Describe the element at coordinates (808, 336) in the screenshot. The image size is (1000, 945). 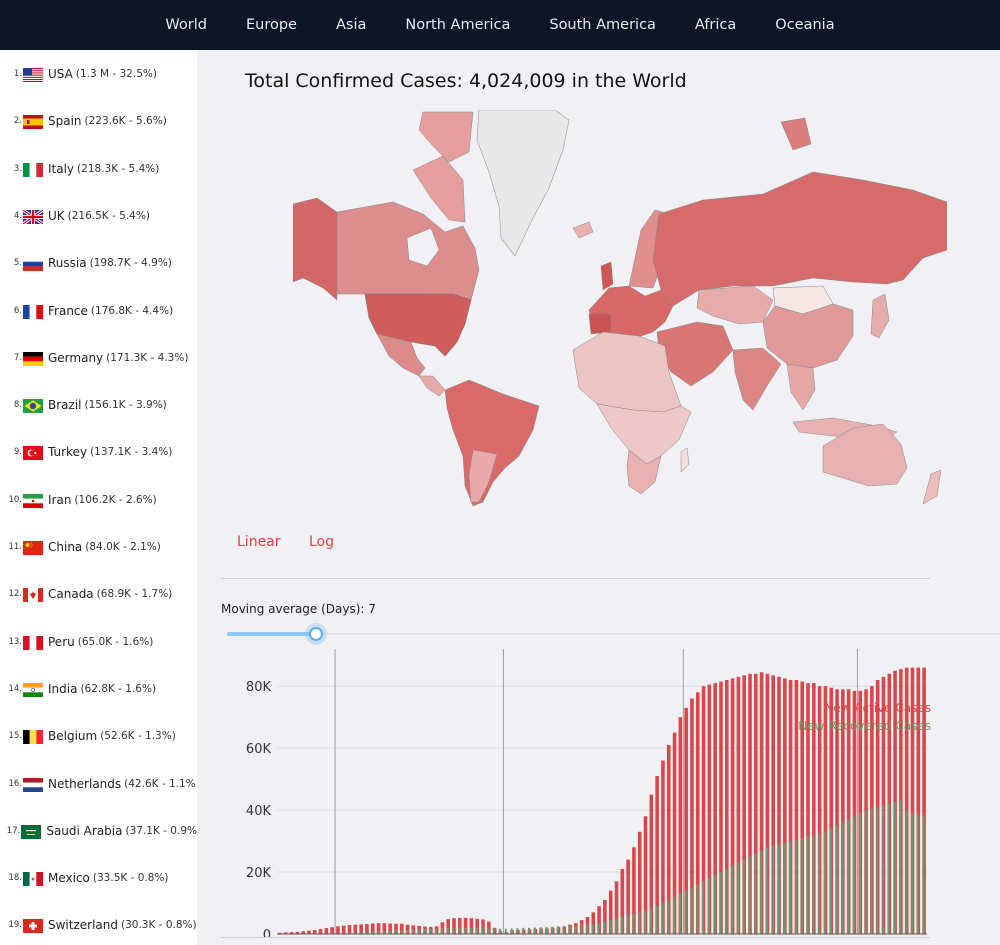
I see `map-region-china` at that location.